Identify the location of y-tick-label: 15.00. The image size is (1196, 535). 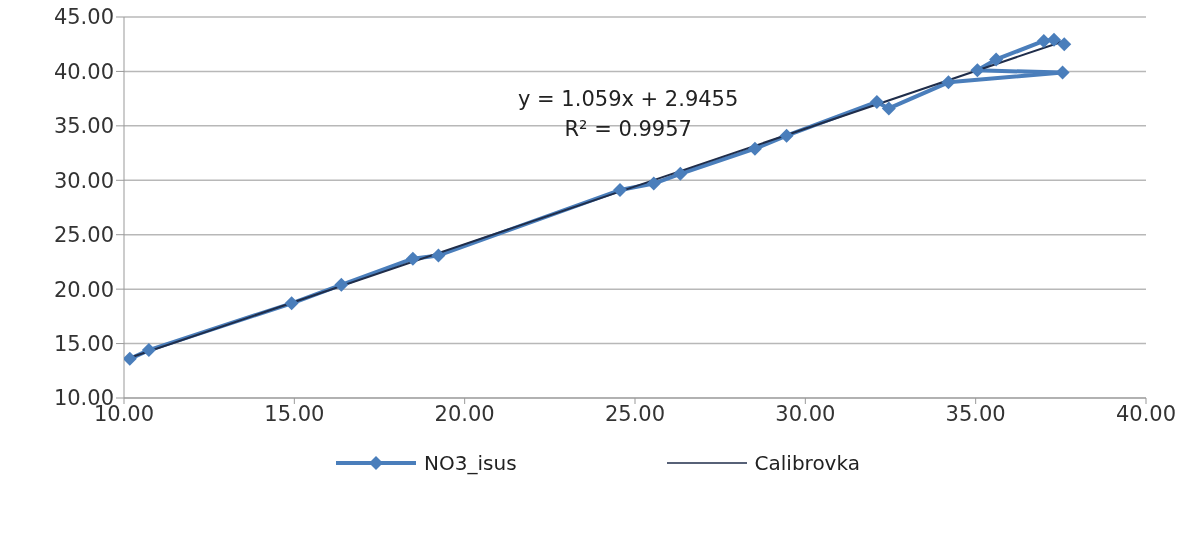
(83, 344).